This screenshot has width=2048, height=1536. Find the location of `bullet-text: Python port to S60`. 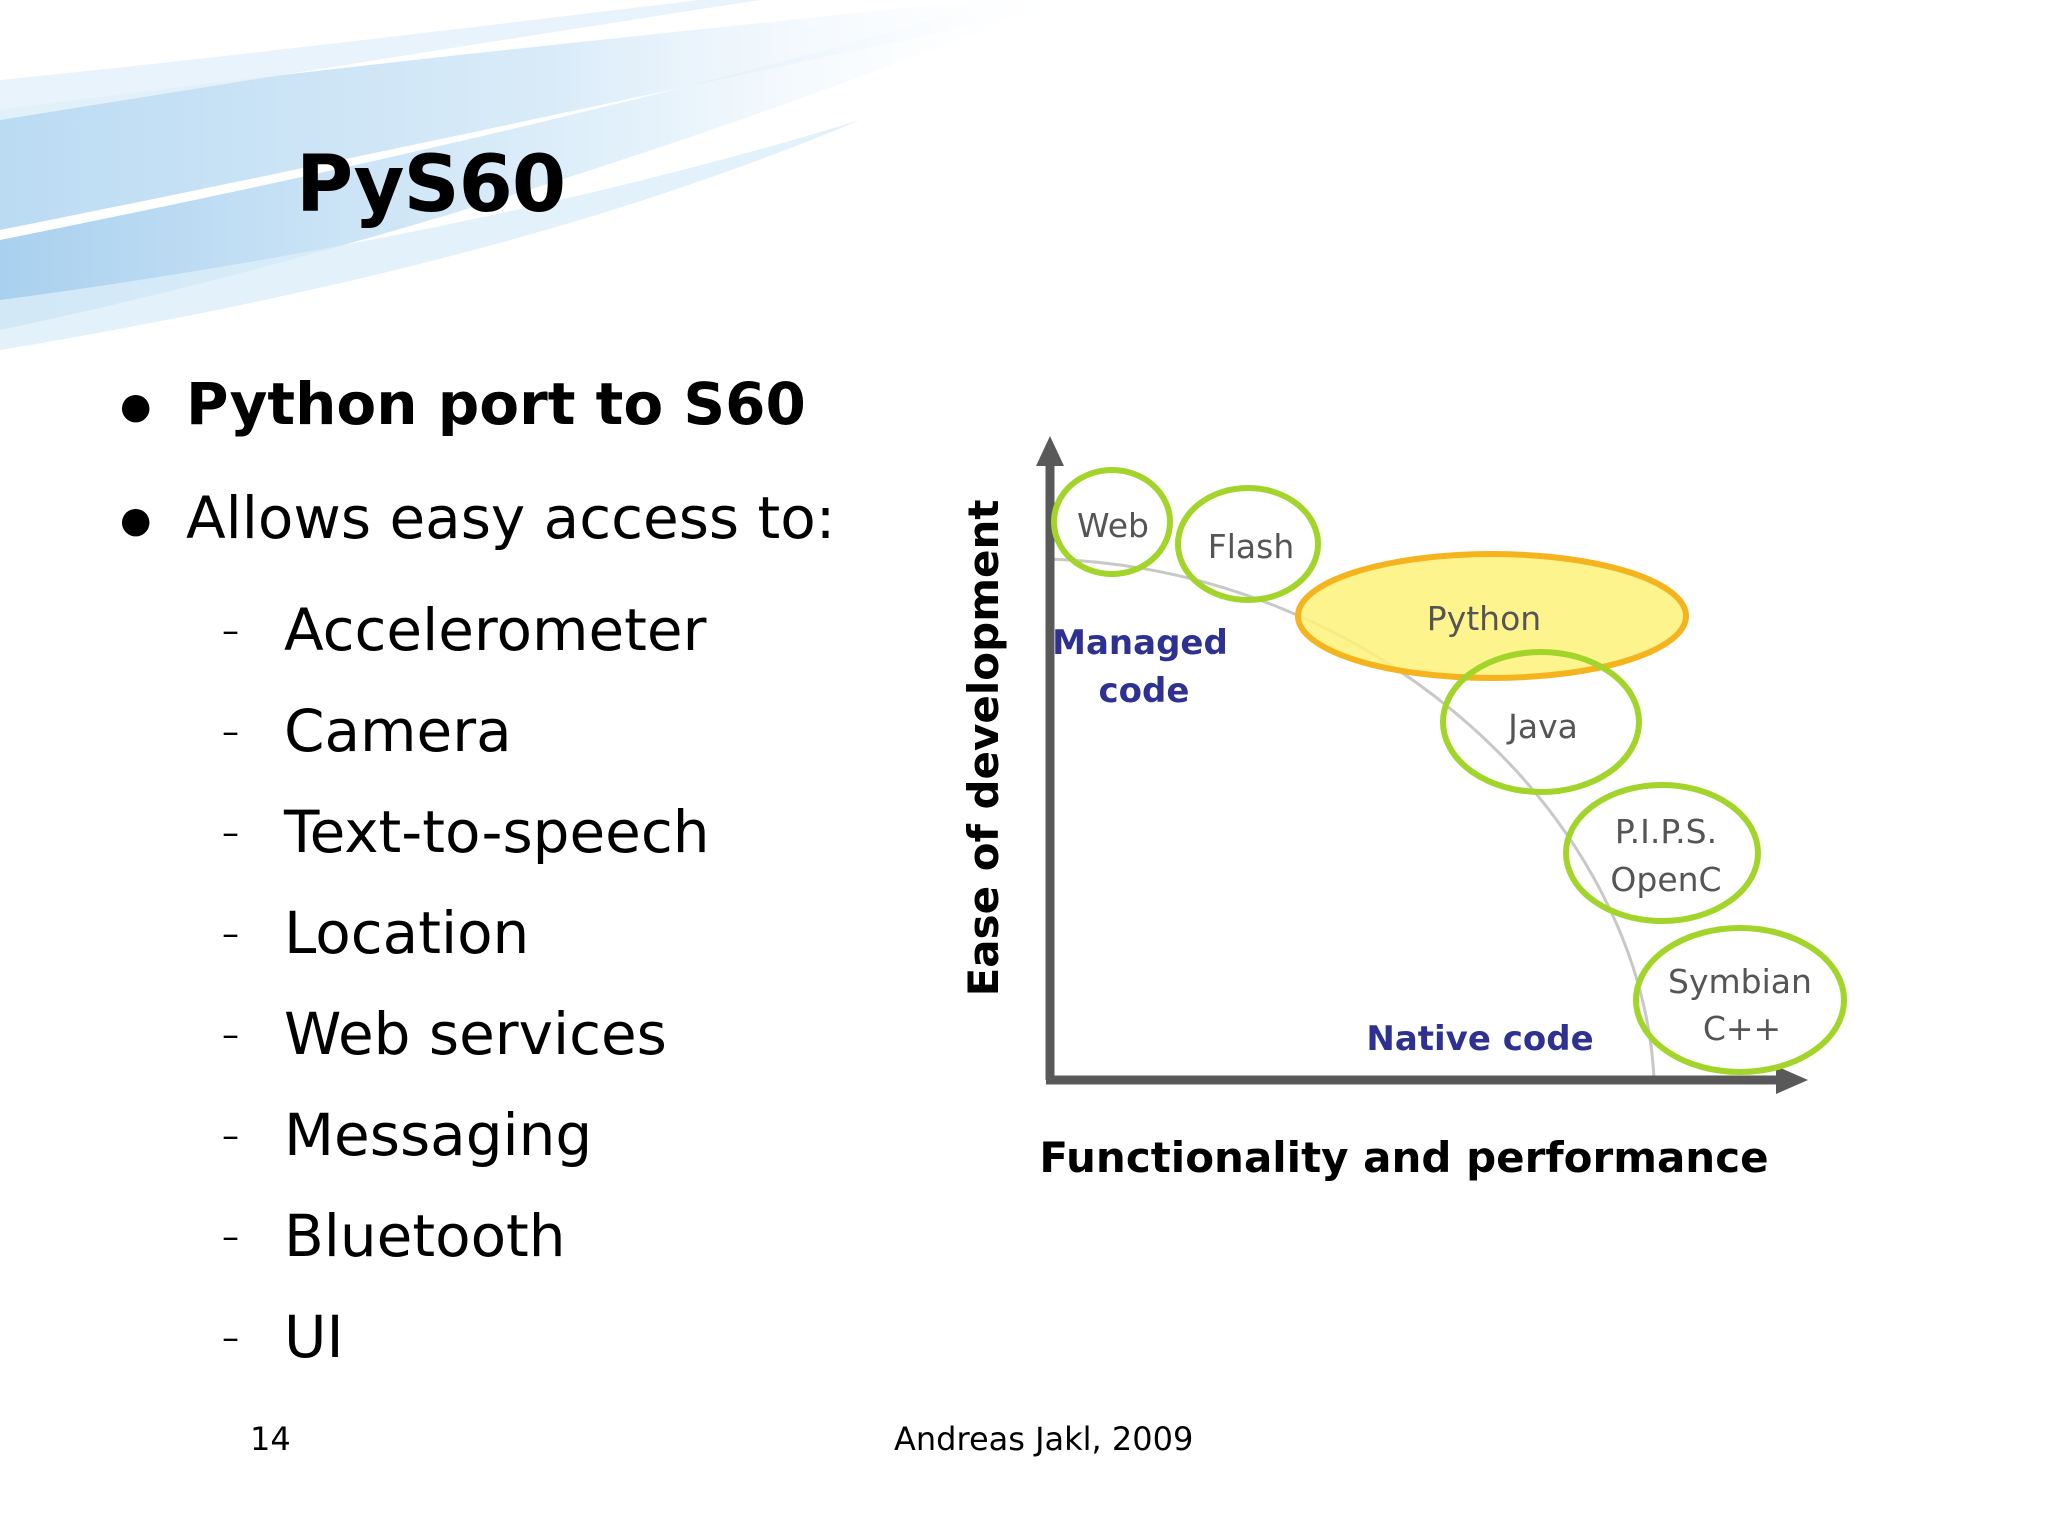

bullet-text: Python port to S60 is located at coordinates (496, 404).